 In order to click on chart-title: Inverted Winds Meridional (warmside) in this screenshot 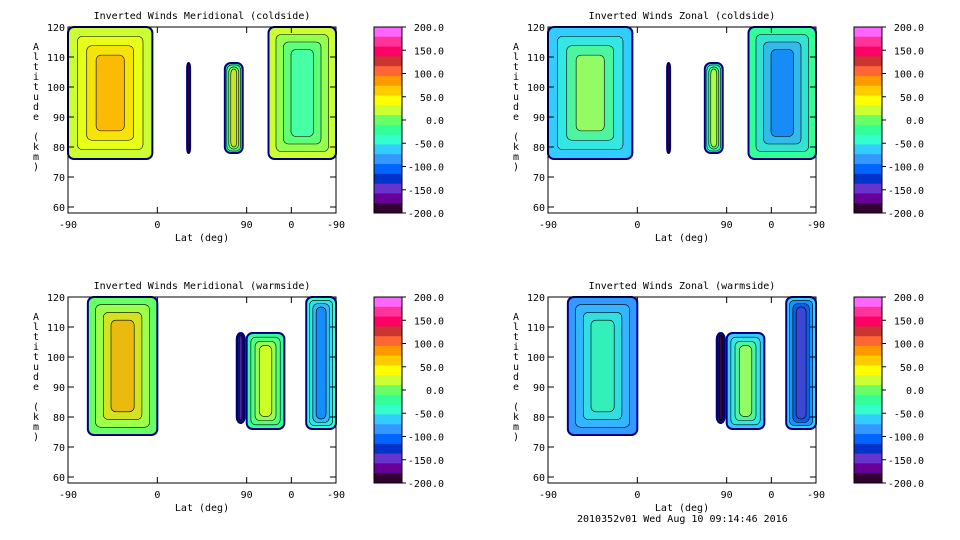, I will do `click(202, 286)`.